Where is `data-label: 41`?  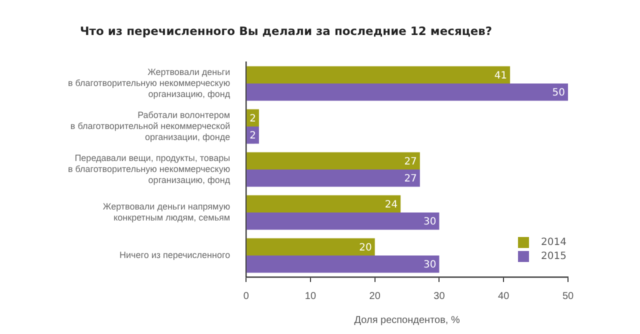
data-label: 41 is located at coordinates (501, 76).